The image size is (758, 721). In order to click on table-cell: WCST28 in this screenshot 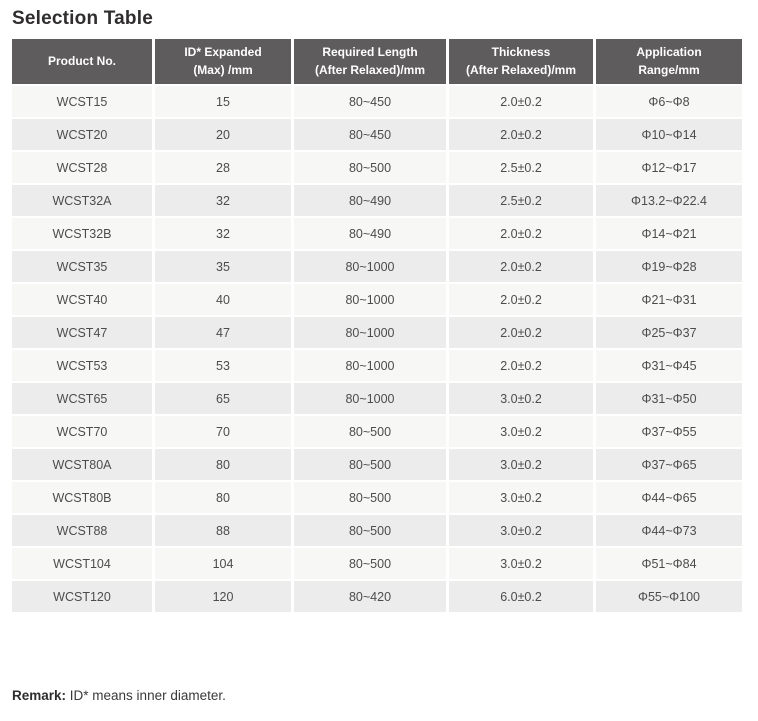, I will do `click(82, 167)`.